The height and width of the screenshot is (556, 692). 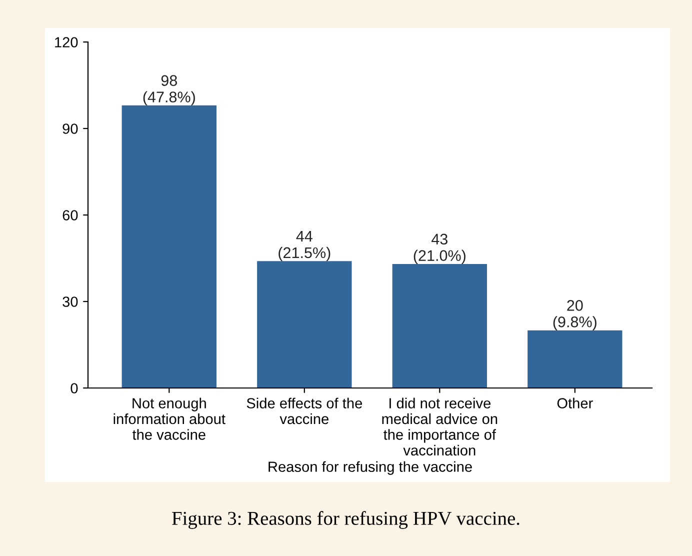 I want to click on y-tick-label: 30, so click(x=70, y=301).